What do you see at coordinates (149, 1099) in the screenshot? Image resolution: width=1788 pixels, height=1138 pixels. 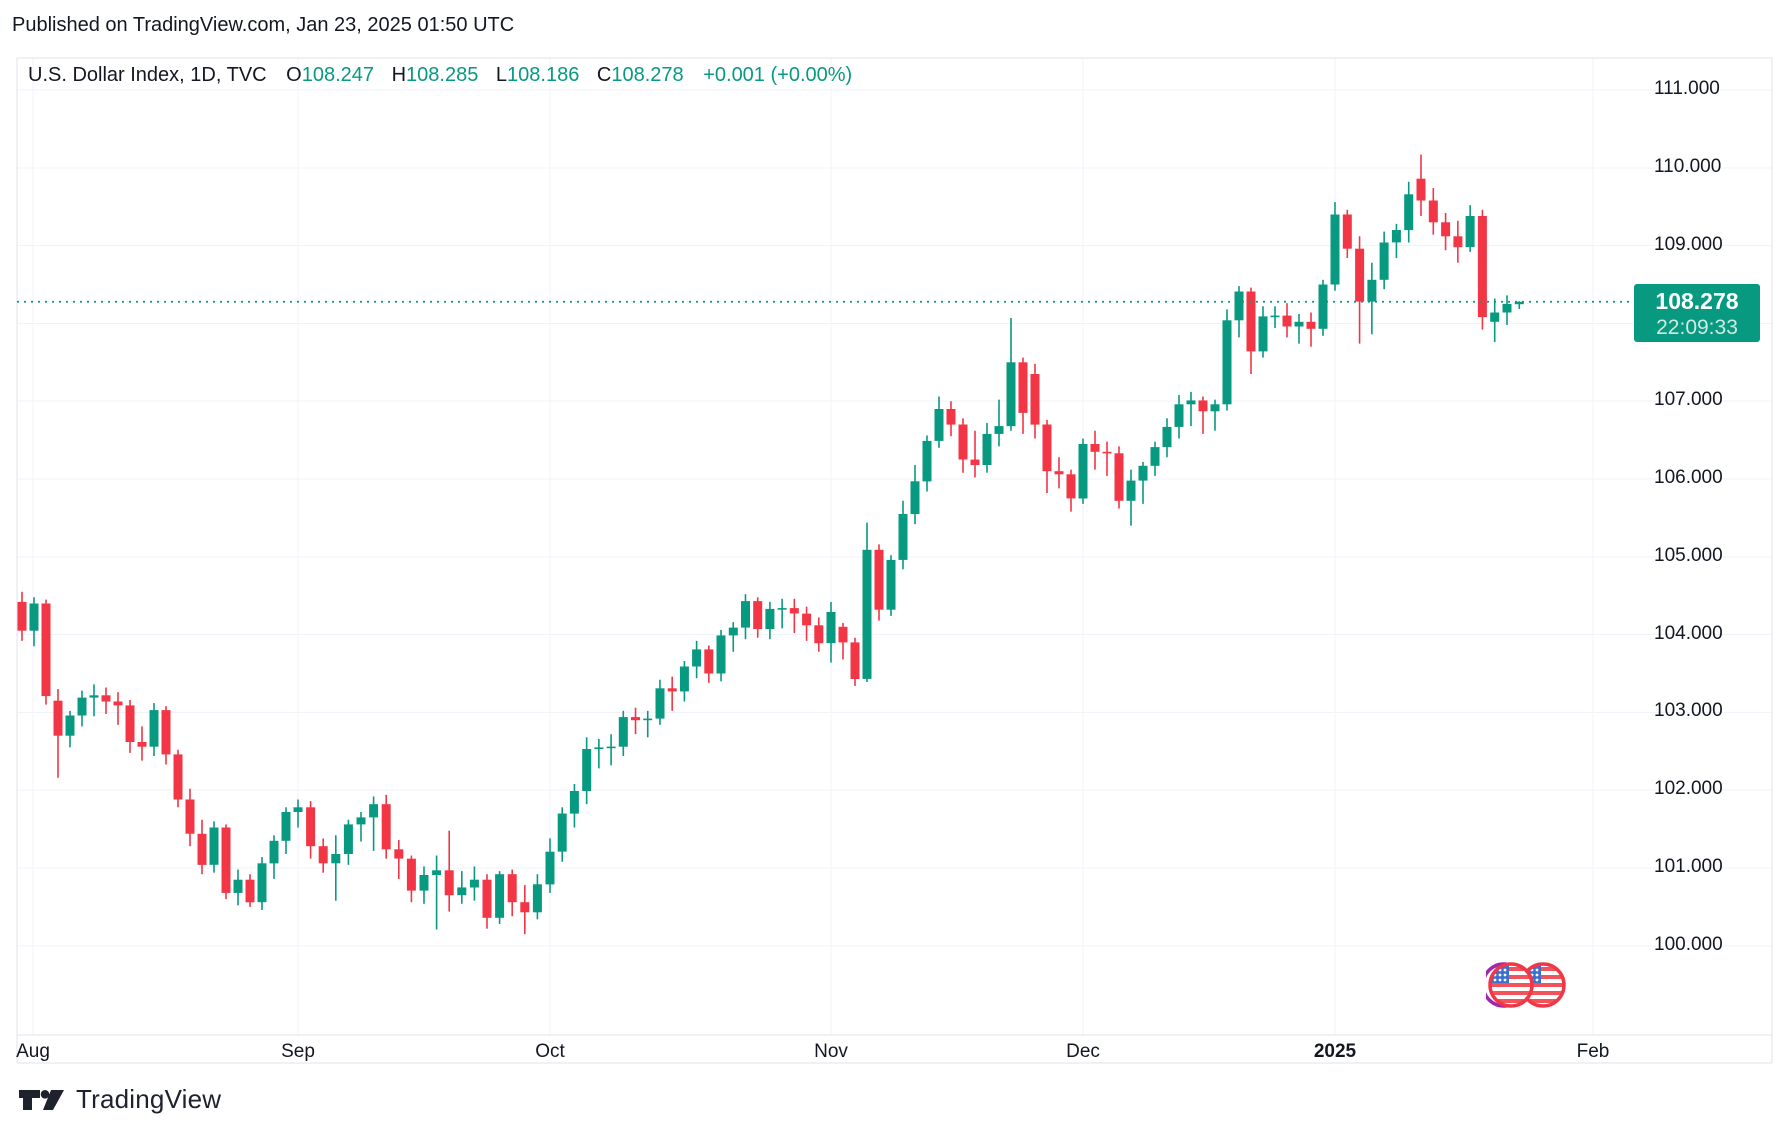 I see `tradingview-logo-text: TradingView` at bounding box center [149, 1099].